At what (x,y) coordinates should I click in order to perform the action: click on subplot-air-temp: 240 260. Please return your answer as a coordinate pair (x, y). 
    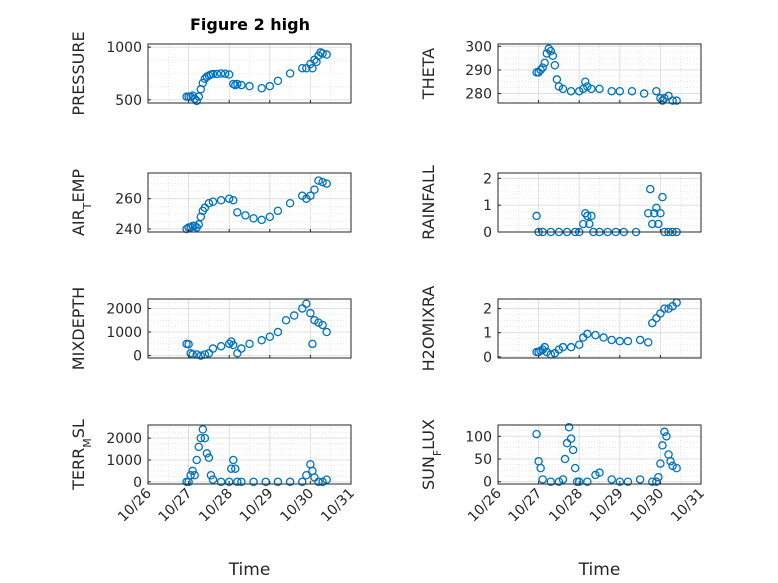
    Looking at the image, I should click on (233, 205).